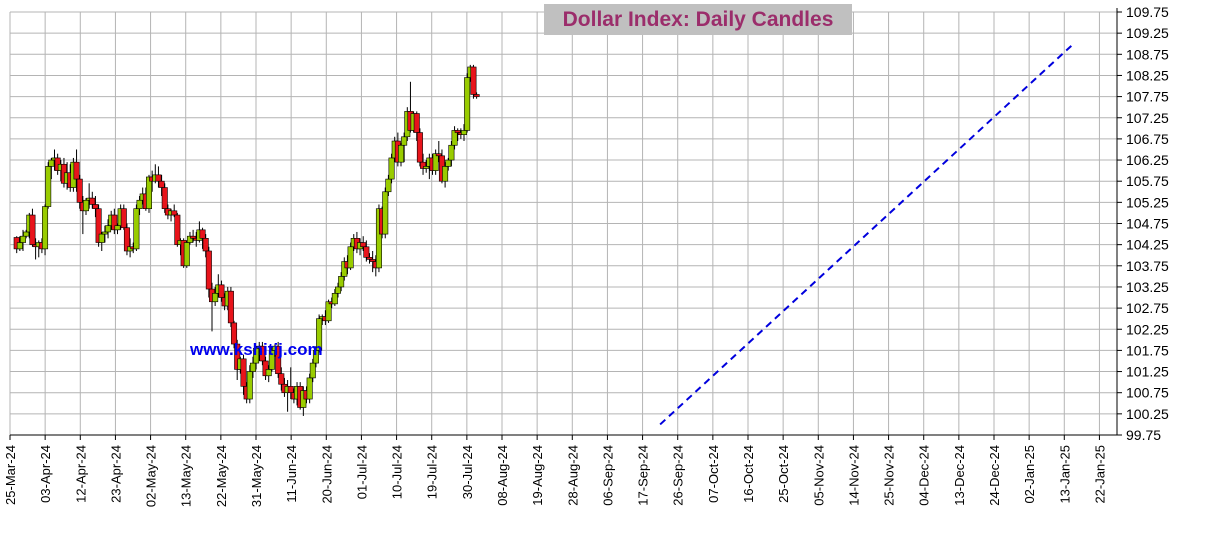  I want to click on x-tick-label: 30-Jul-24, so click(467, 472).